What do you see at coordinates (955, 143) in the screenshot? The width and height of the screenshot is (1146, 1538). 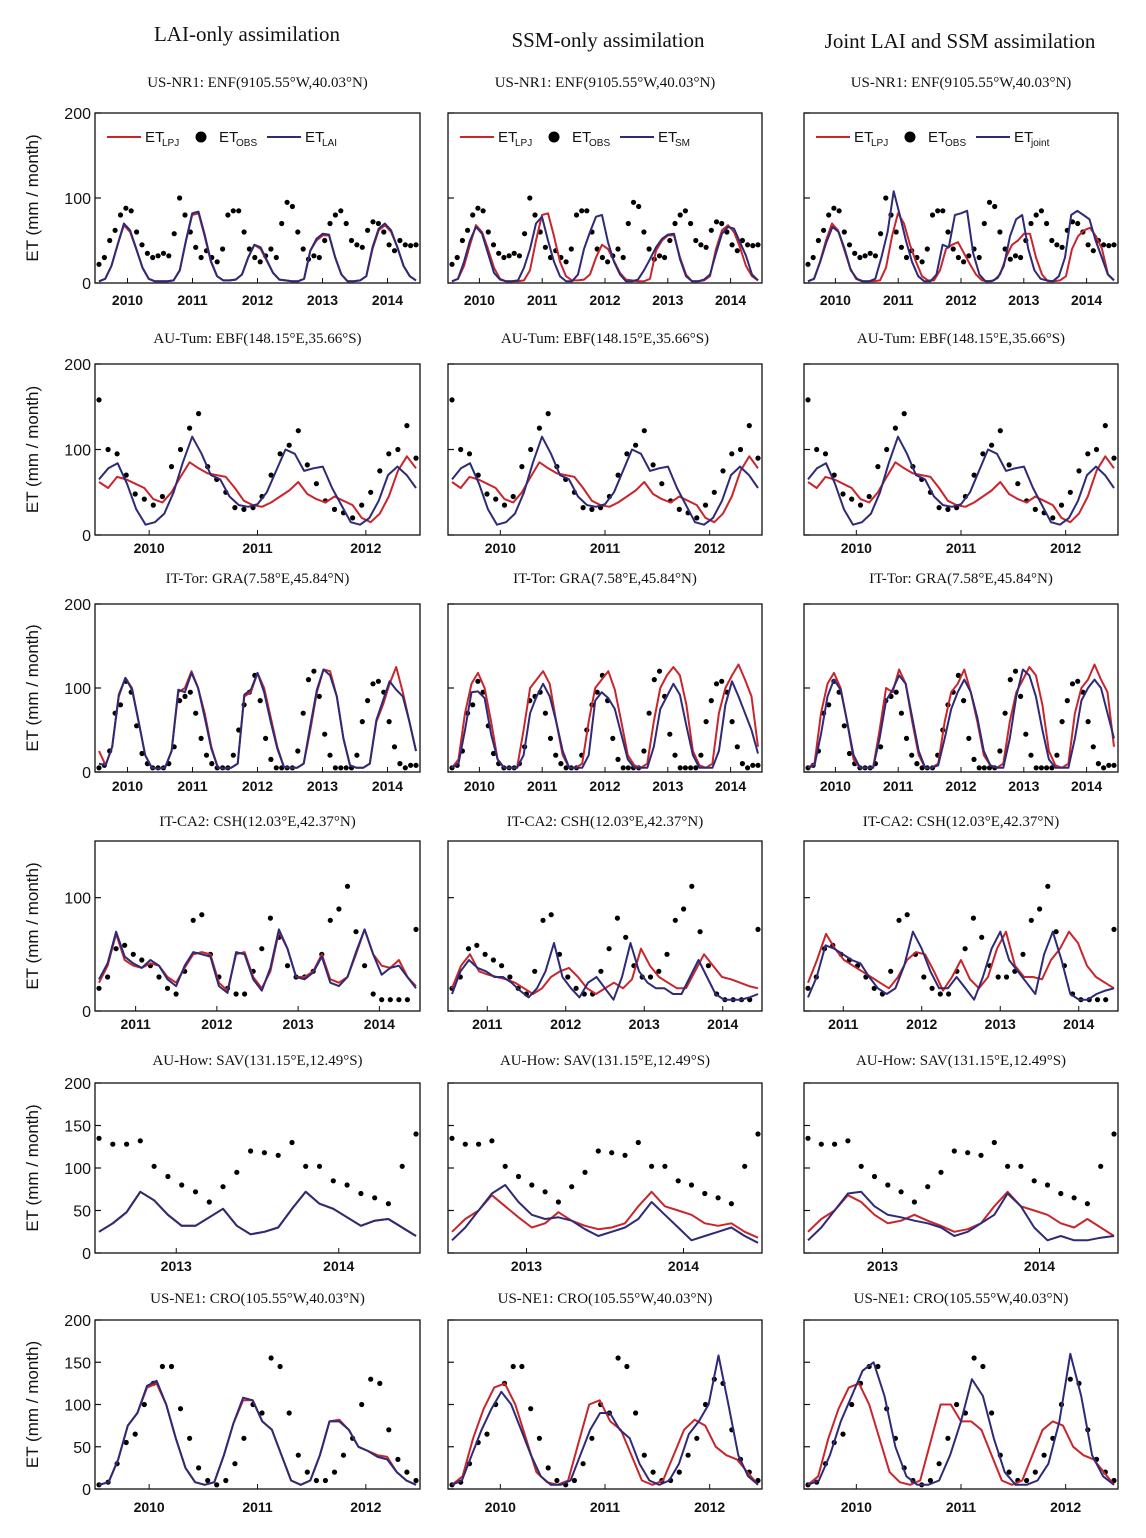 I see `legend-obs-subscript: OBS` at bounding box center [955, 143].